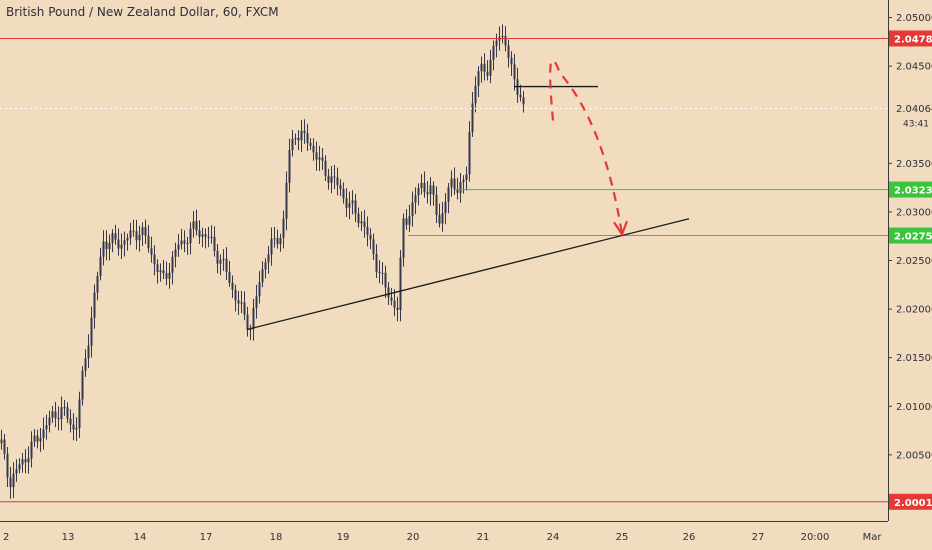 The height and width of the screenshot is (550, 932). I want to click on price-badge-label: 2.02757, so click(913, 237).